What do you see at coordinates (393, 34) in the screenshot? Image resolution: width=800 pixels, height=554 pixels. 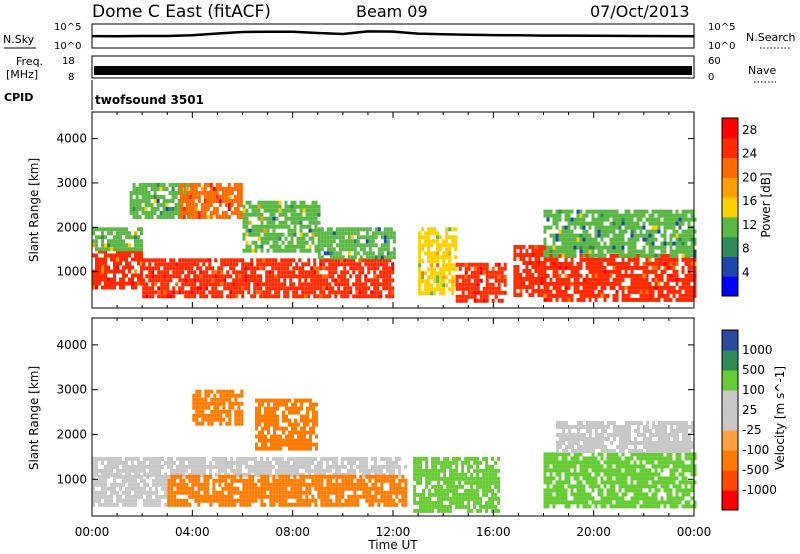 I see `nsky-series` at bounding box center [393, 34].